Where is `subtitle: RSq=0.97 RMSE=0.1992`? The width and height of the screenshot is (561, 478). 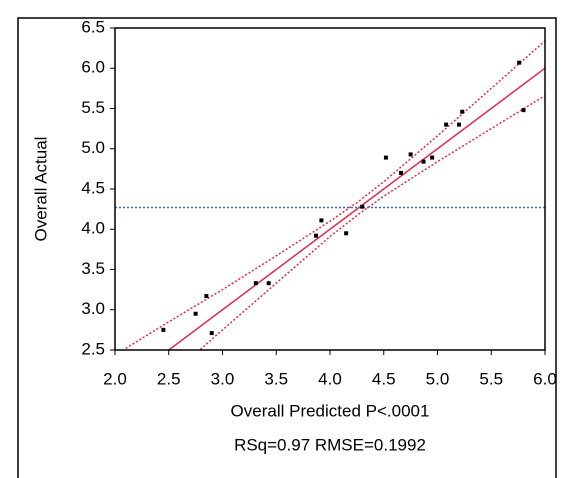 subtitle: RSq=0.97 RMSE=0.1992 is located at coordinates (330, 444).